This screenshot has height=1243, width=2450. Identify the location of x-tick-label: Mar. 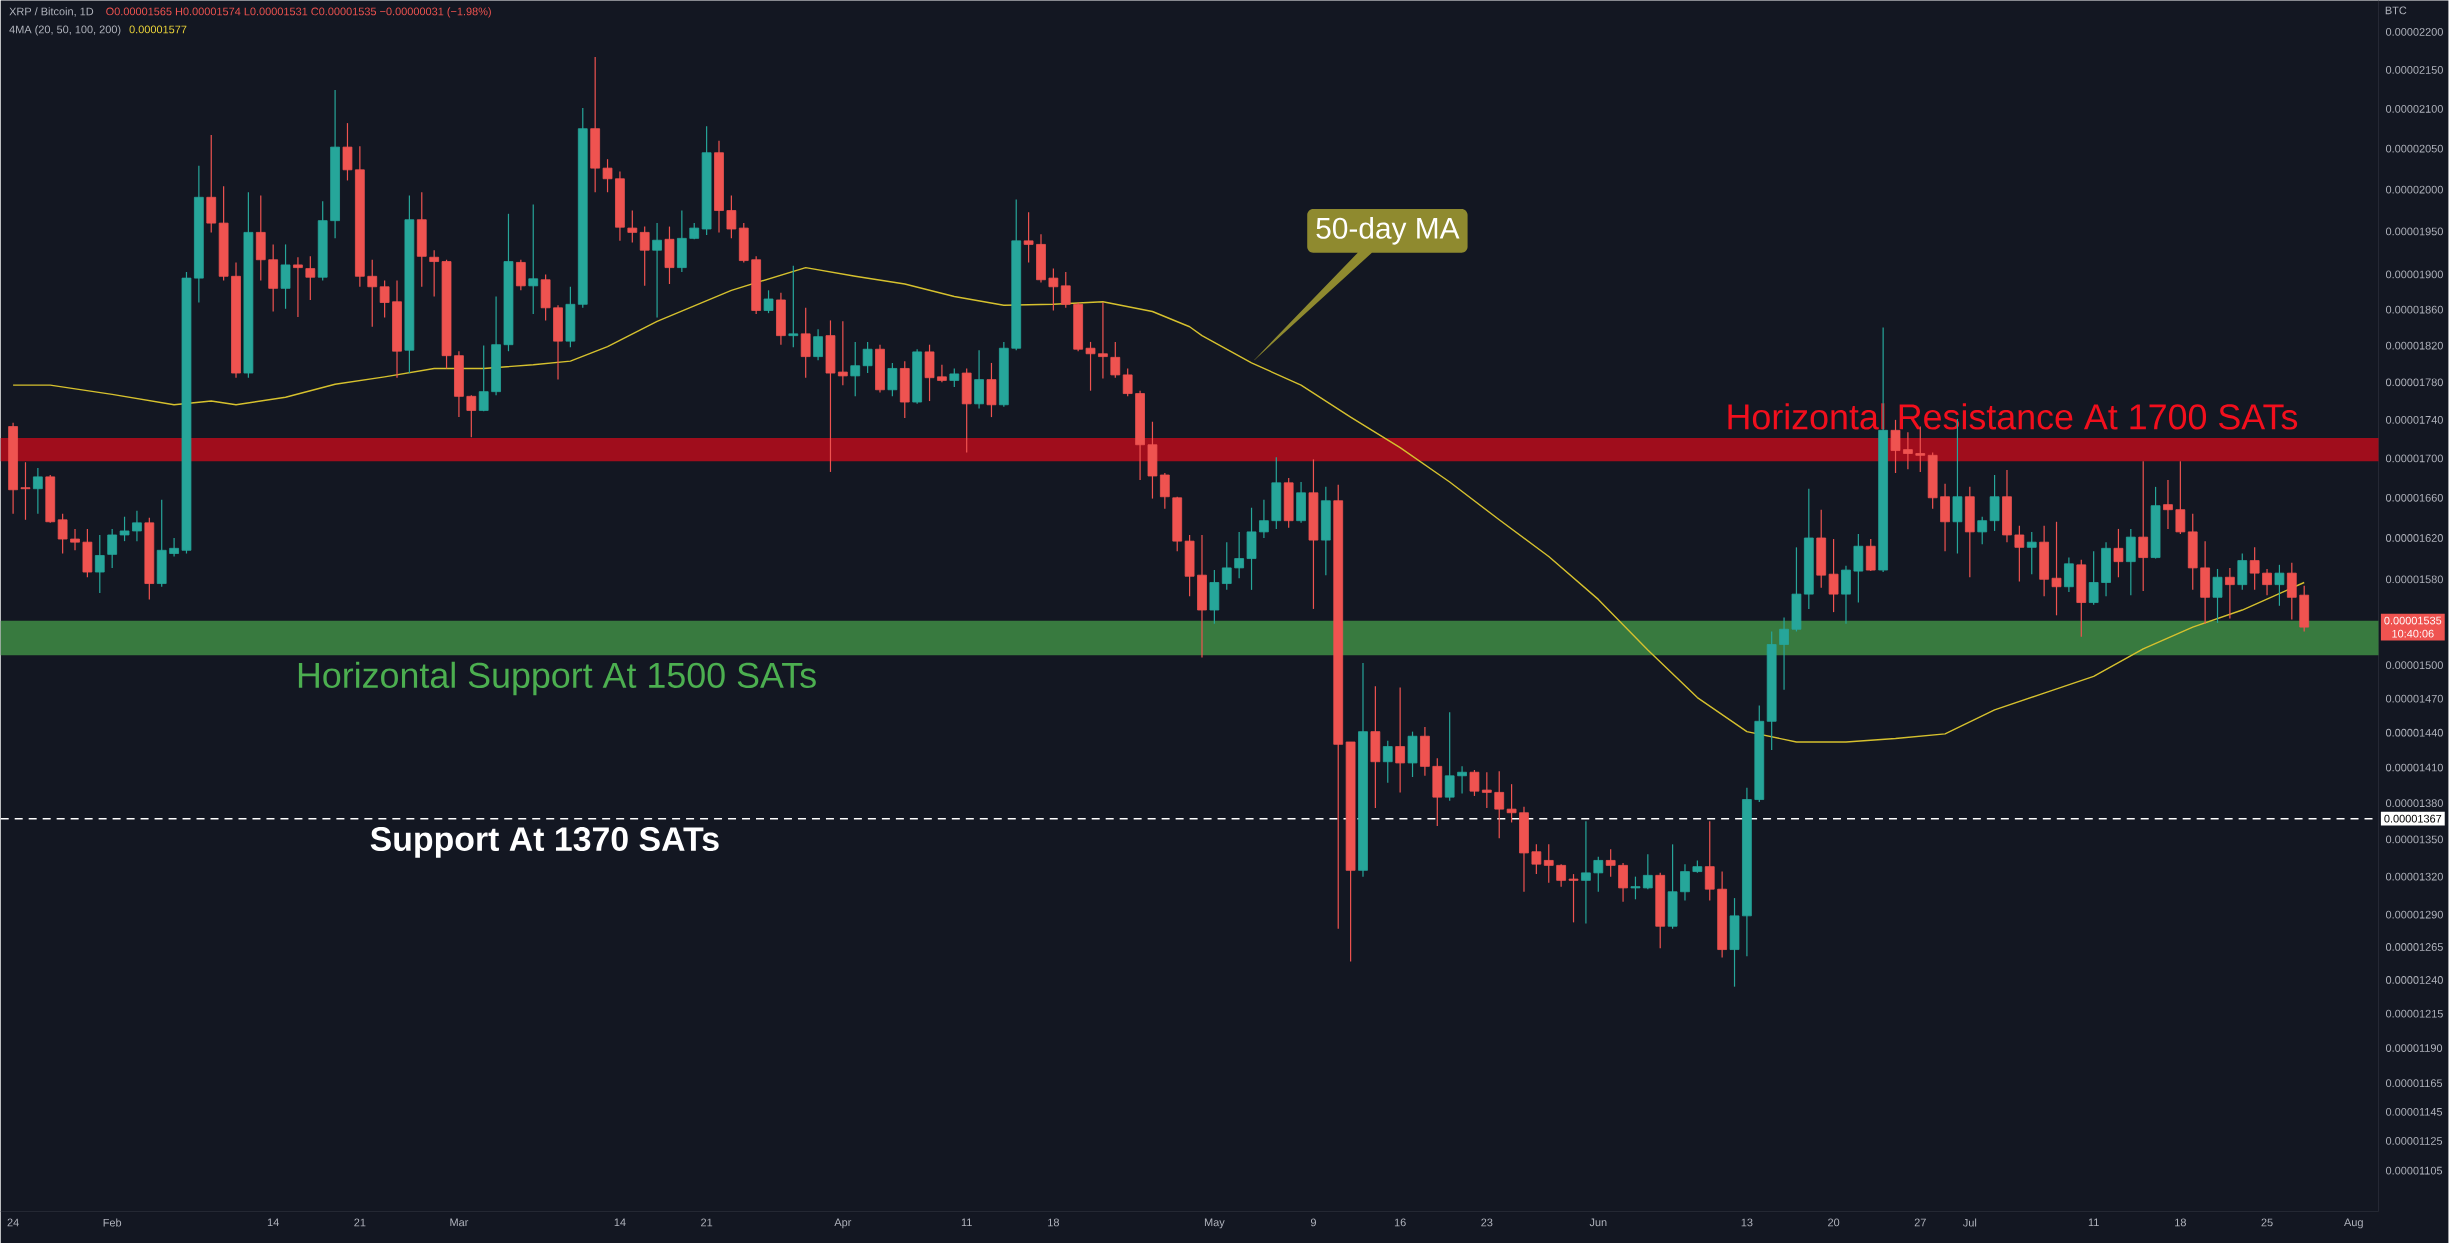
(459, 1222).